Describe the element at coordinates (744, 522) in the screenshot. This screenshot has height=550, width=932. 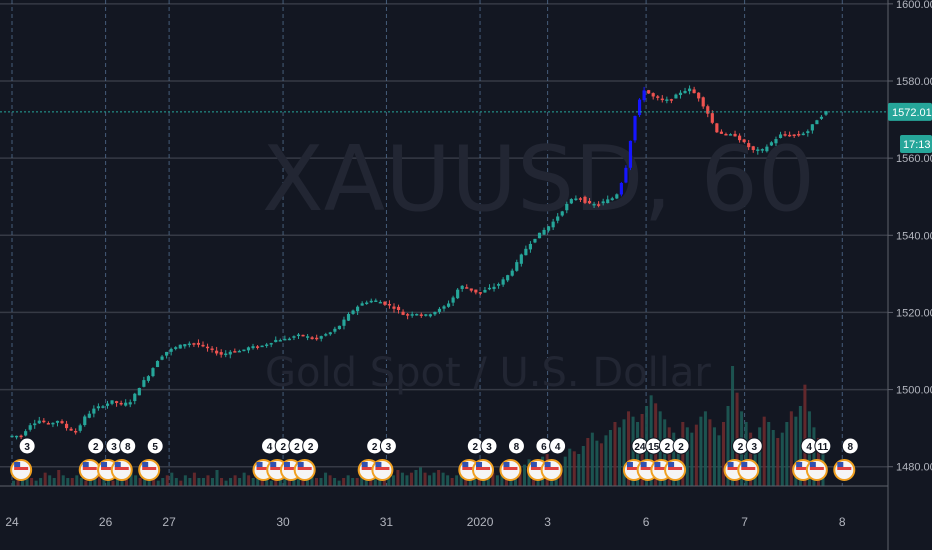
I see `x-tick-label: 7` at that location.